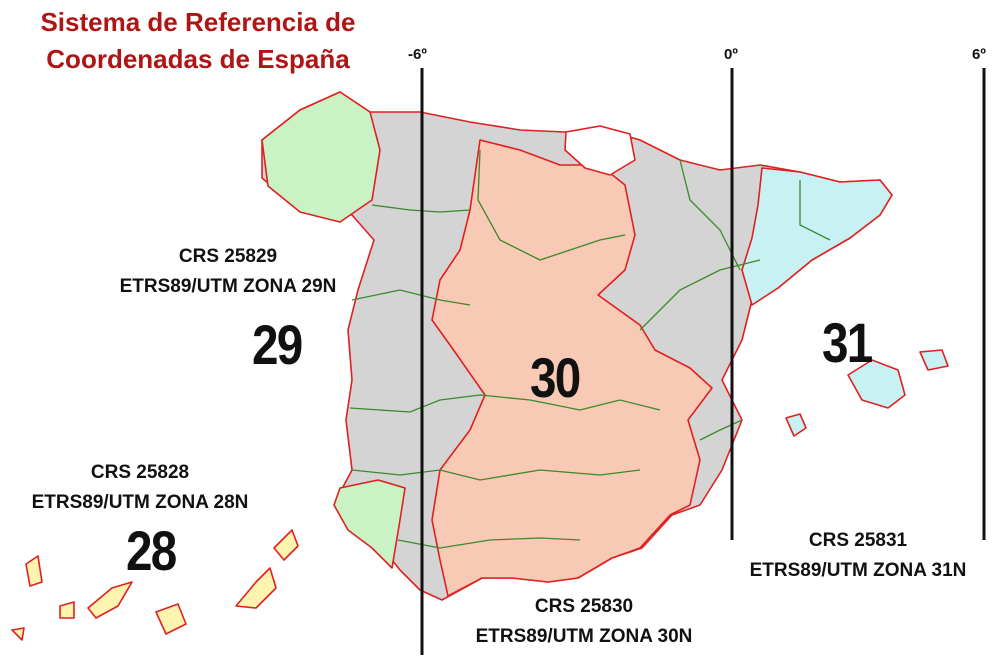 This screenshot has width=1006, height=658. I want to click on canary-island-fuerteventura, so click(256, 588).